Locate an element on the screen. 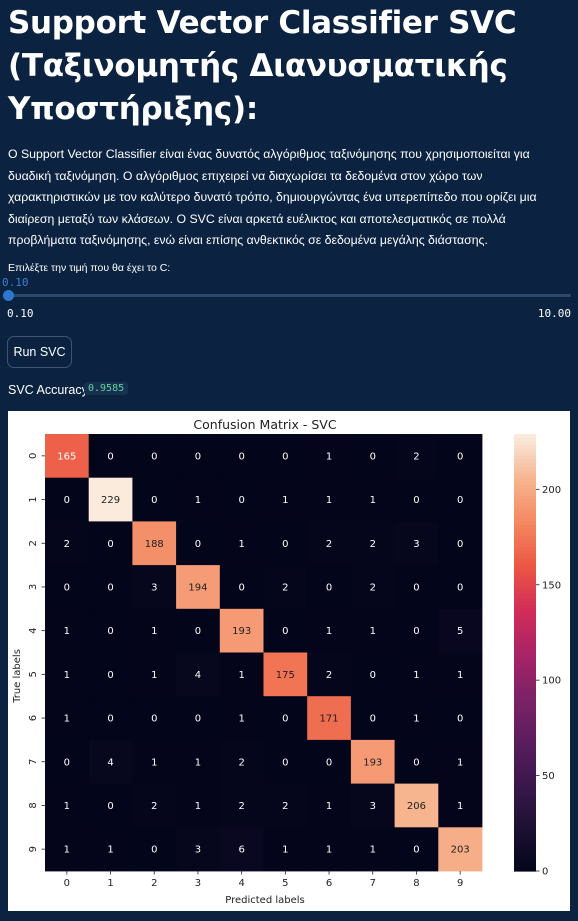 This screenshot has width=578, height=921. run-svc-button: Run SVC is located at coordinates (39, 352).